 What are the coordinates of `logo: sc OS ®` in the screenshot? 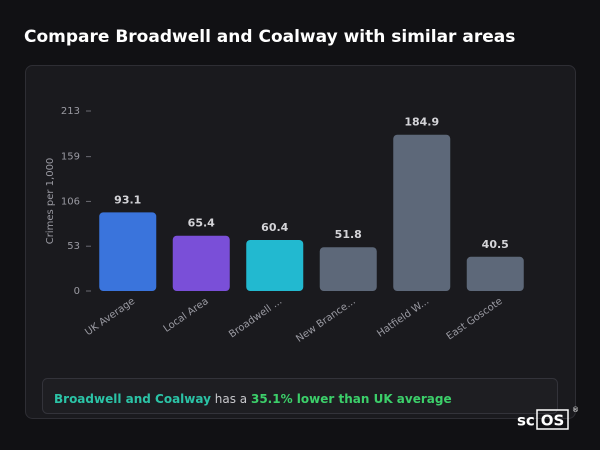 It's located at (548, 418).